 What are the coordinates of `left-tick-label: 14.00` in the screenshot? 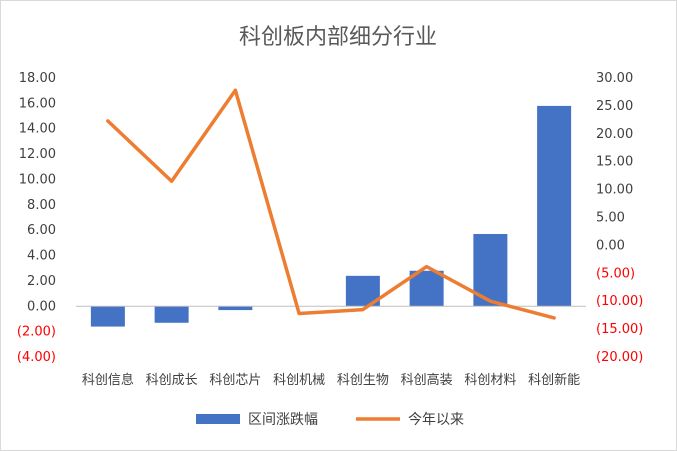 It's located at (37, 129).